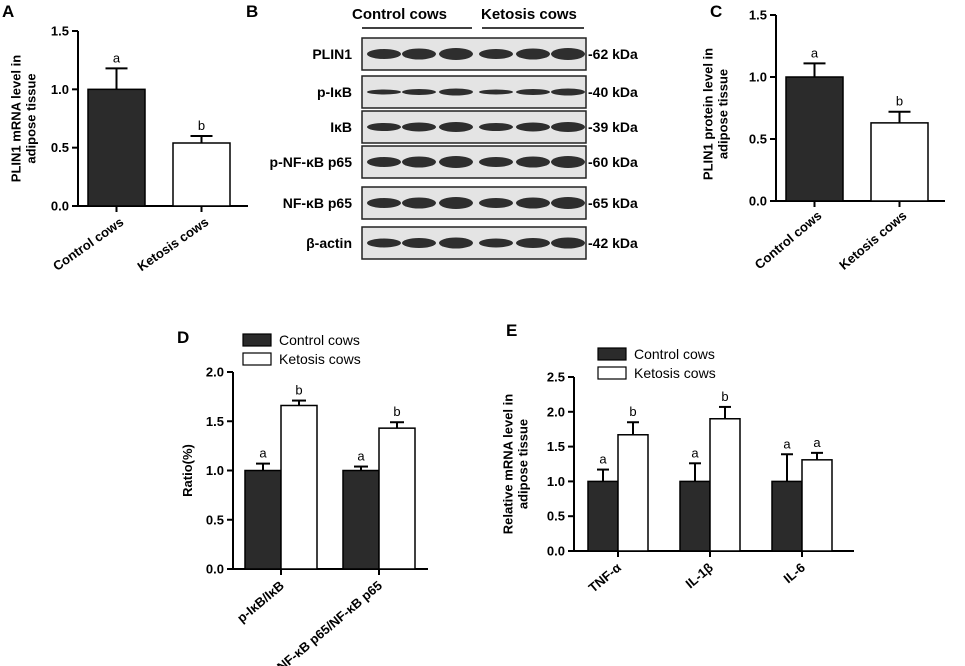 This screenshot has width=965, height=666. What do you see at coordinates (511, 330) in the screenshot?
I see `panel-label-e: E` at bounding box center [511, 330].